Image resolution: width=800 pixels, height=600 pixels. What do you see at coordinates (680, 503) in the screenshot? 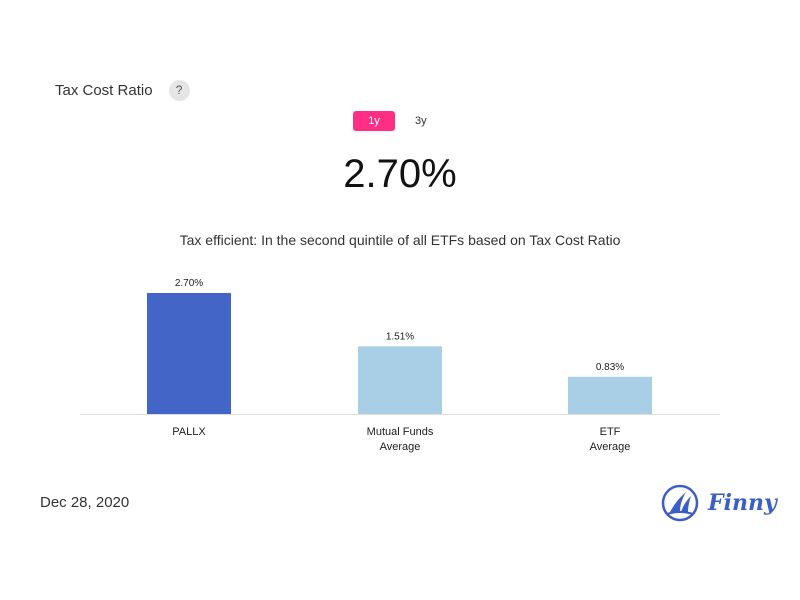
I see `finny-logo-icon` at bounding box center [680, 503].